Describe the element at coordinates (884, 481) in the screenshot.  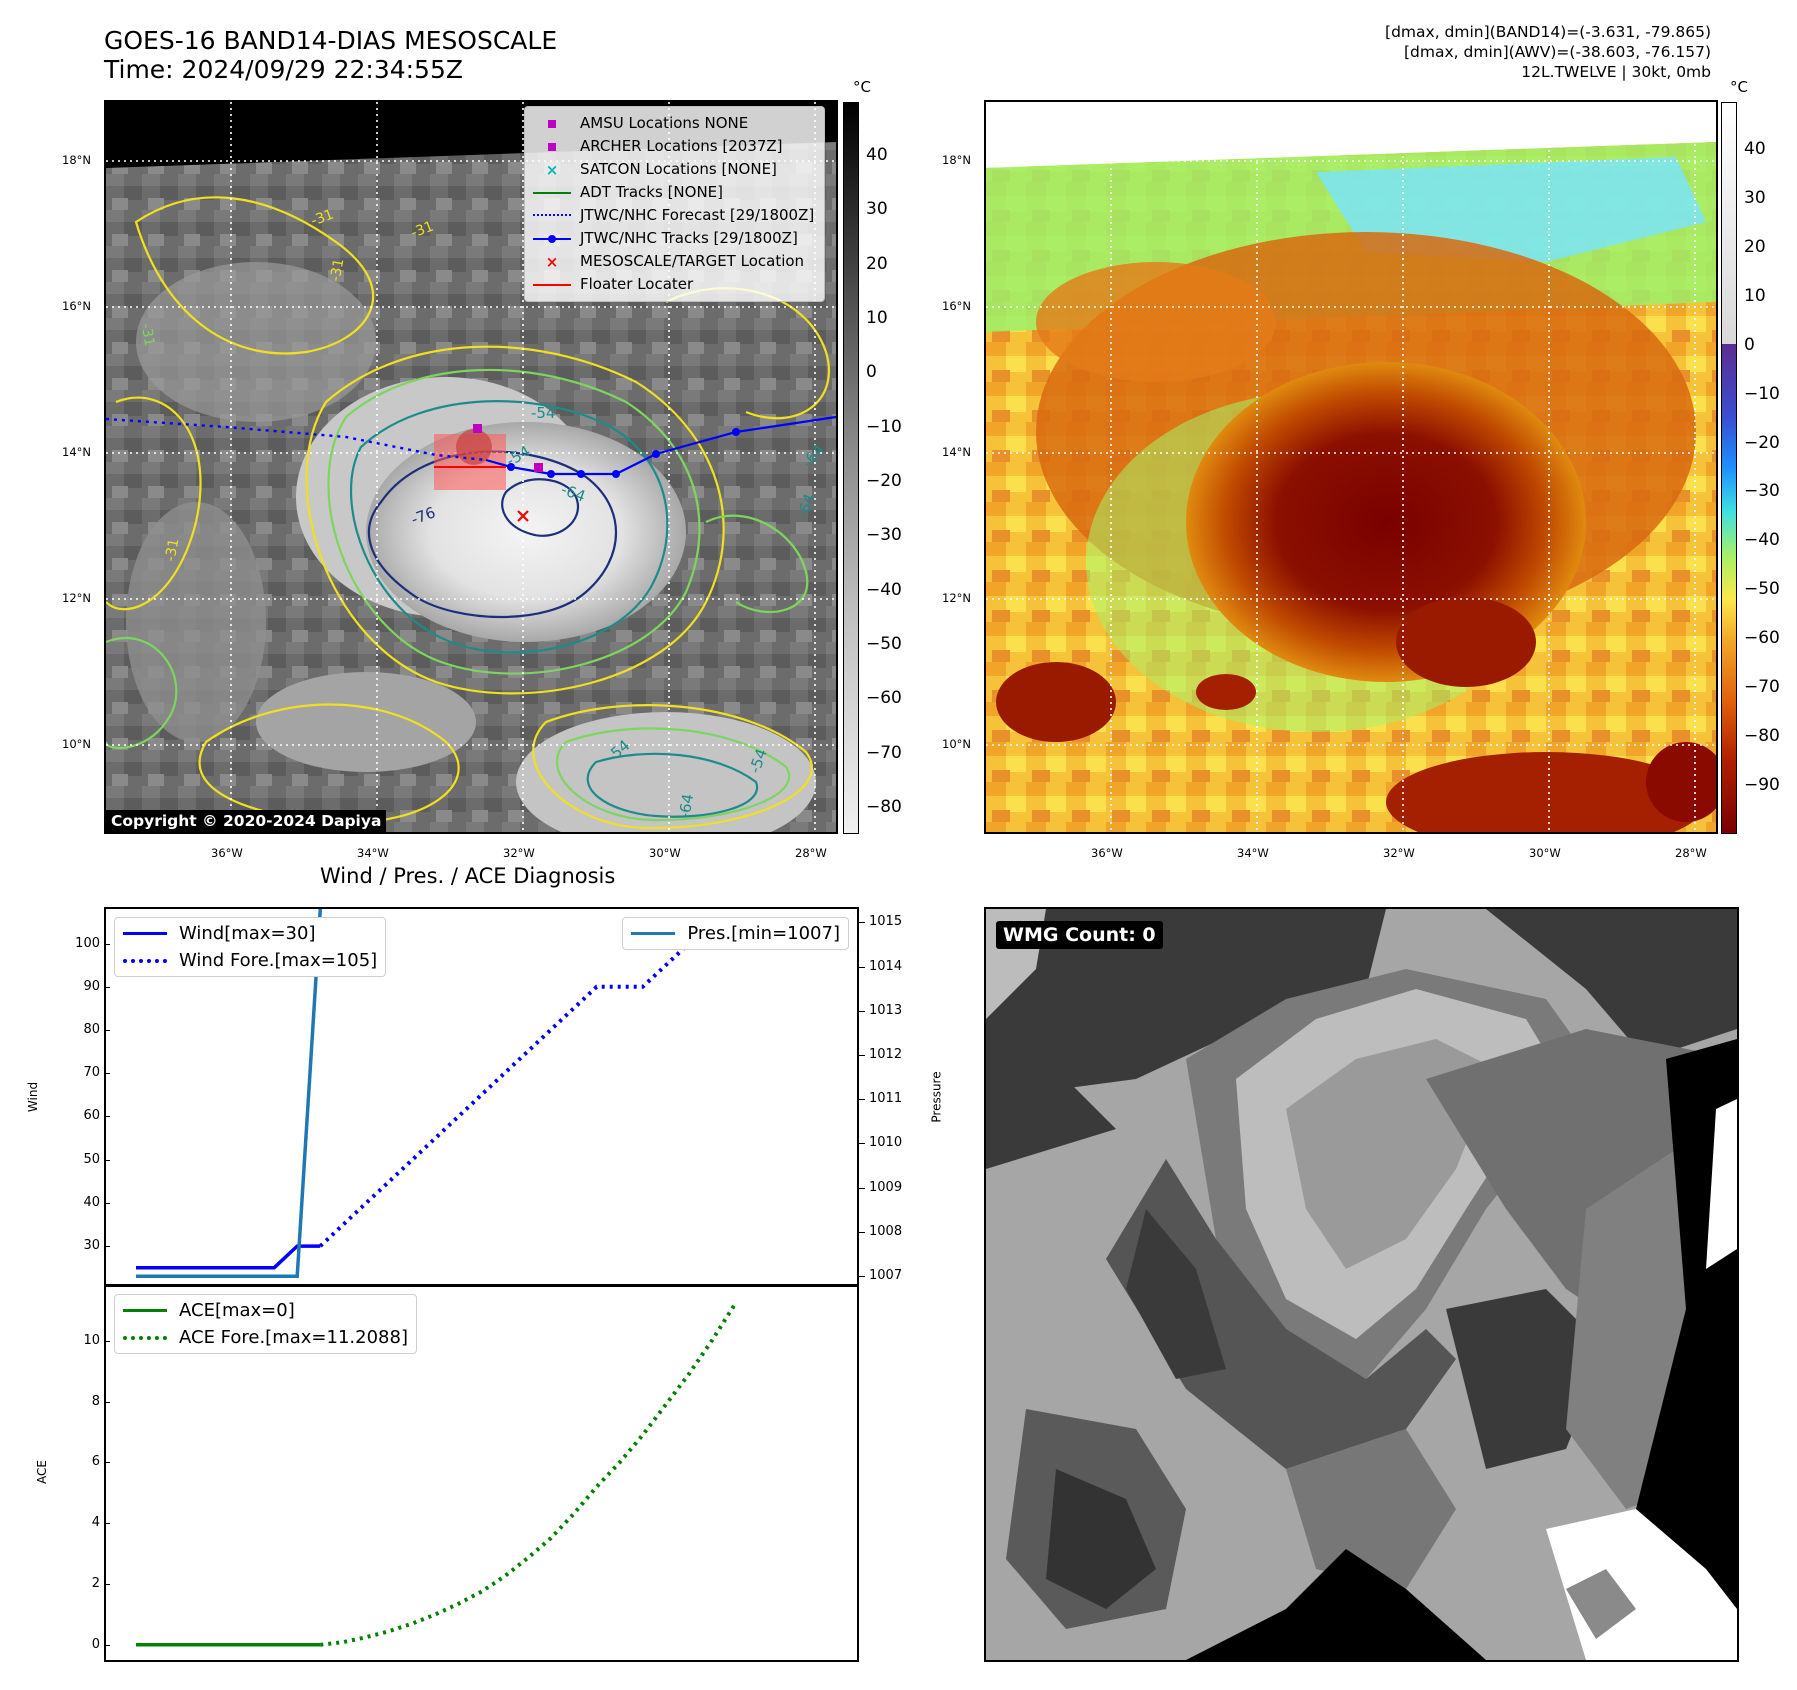
I see `ir-colorbar-tick: −20` at that location.